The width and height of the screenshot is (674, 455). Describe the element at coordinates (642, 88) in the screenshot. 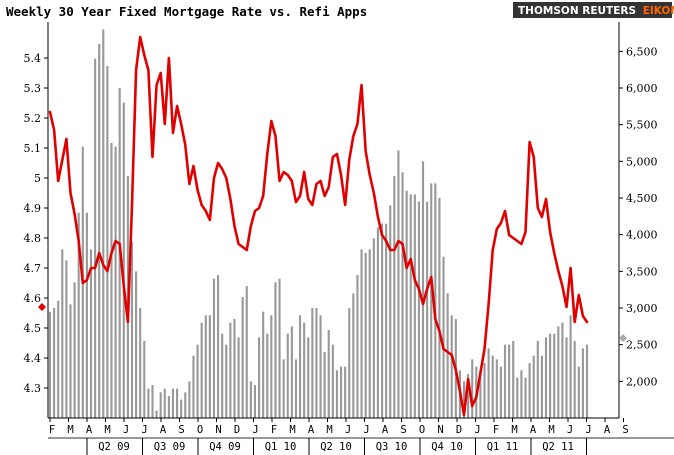

I see `right-tick-label: 6,000` at that location.